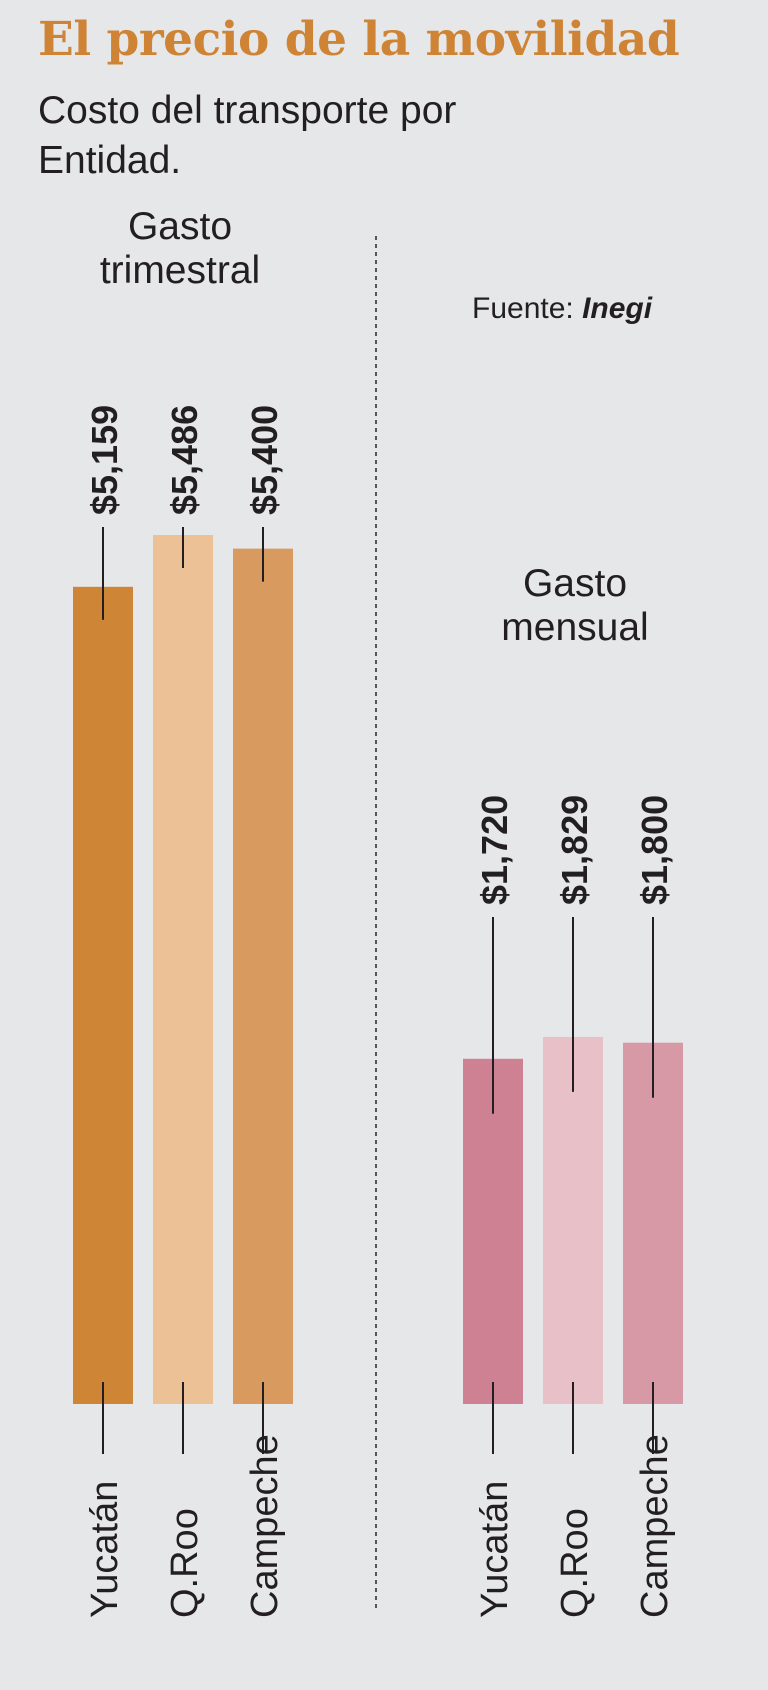 The width and height of the screenshot is (768, 1690). What do you see at coordinates (575, 583) in the screenshot?
I see `group-title-mensual-line1: Gasto` at bounding box center [575, 583].